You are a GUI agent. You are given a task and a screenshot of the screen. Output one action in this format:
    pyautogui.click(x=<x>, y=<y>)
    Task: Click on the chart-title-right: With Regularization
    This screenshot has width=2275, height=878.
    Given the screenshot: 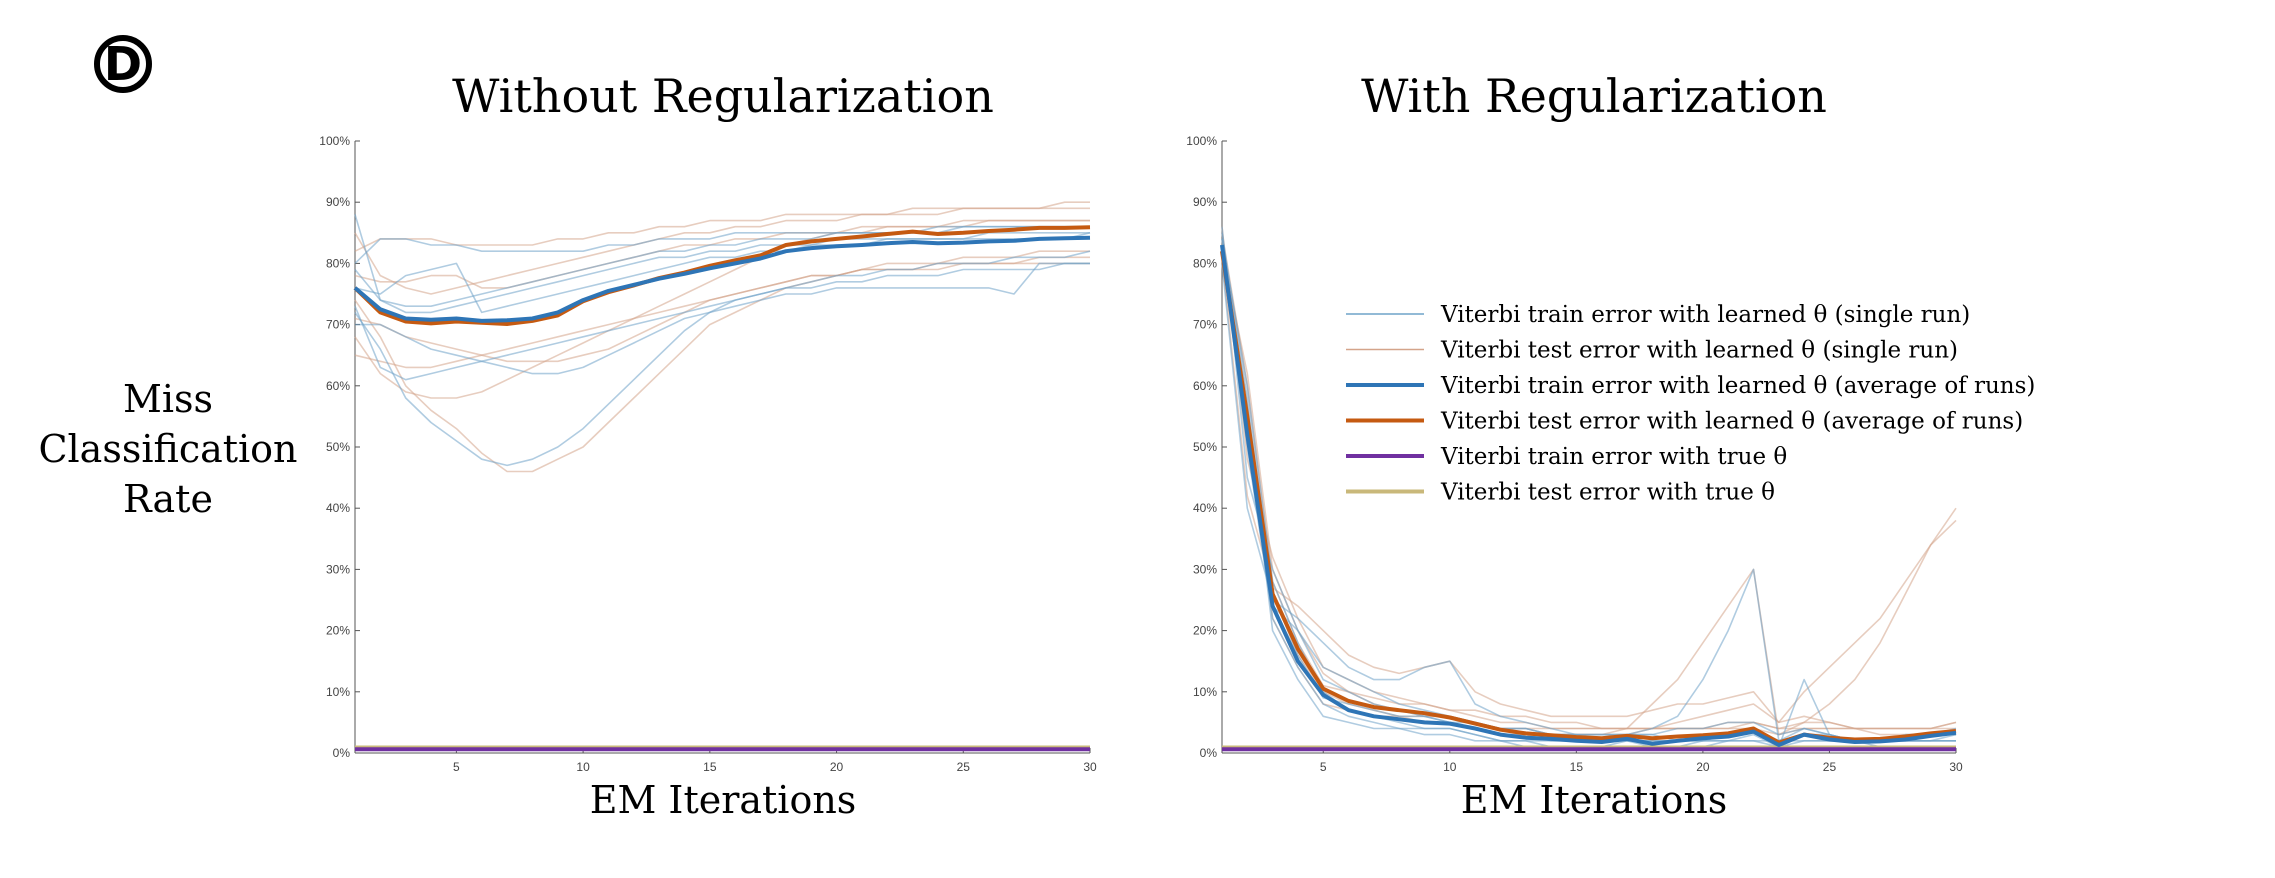 What is the action you would take?
    pyautogui.click(x=1594, y=96)
    